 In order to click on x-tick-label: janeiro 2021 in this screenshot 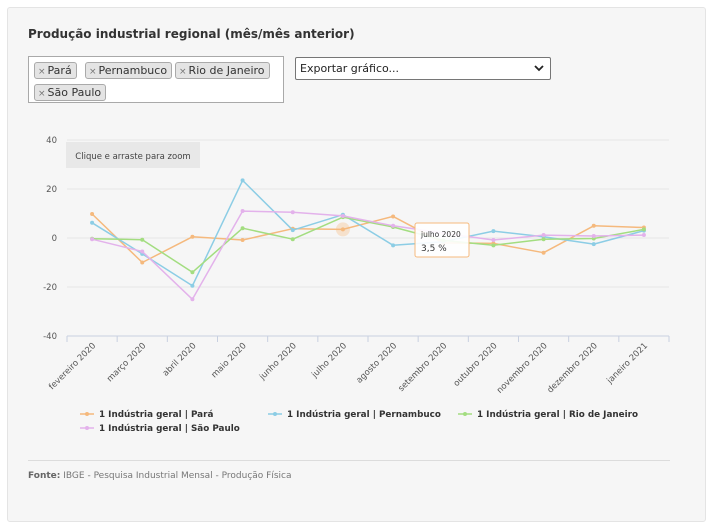, I will do `click(628, 364)`.